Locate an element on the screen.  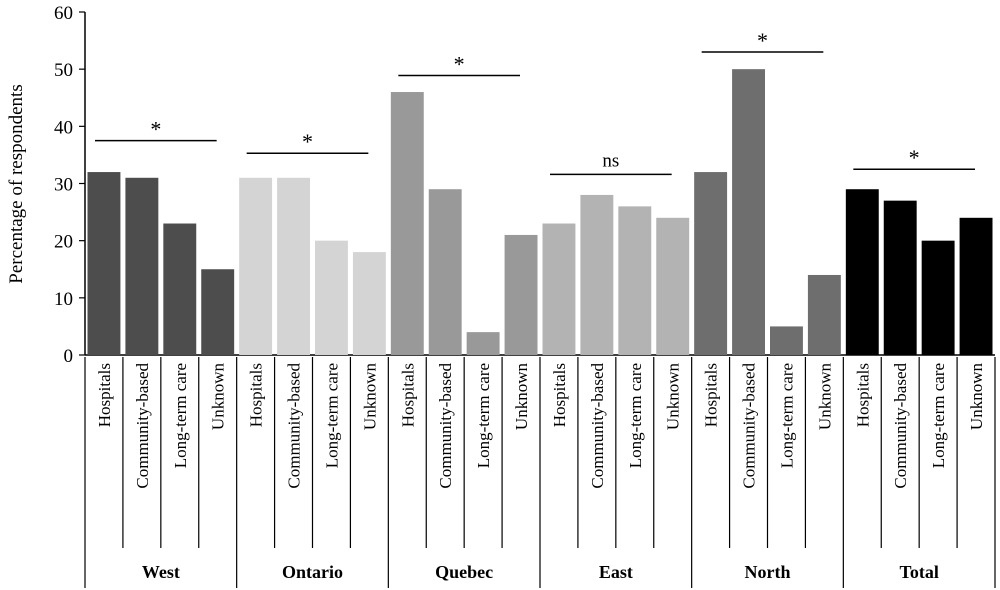
y-tick-label: 20 is located at coordinates (63, 242).